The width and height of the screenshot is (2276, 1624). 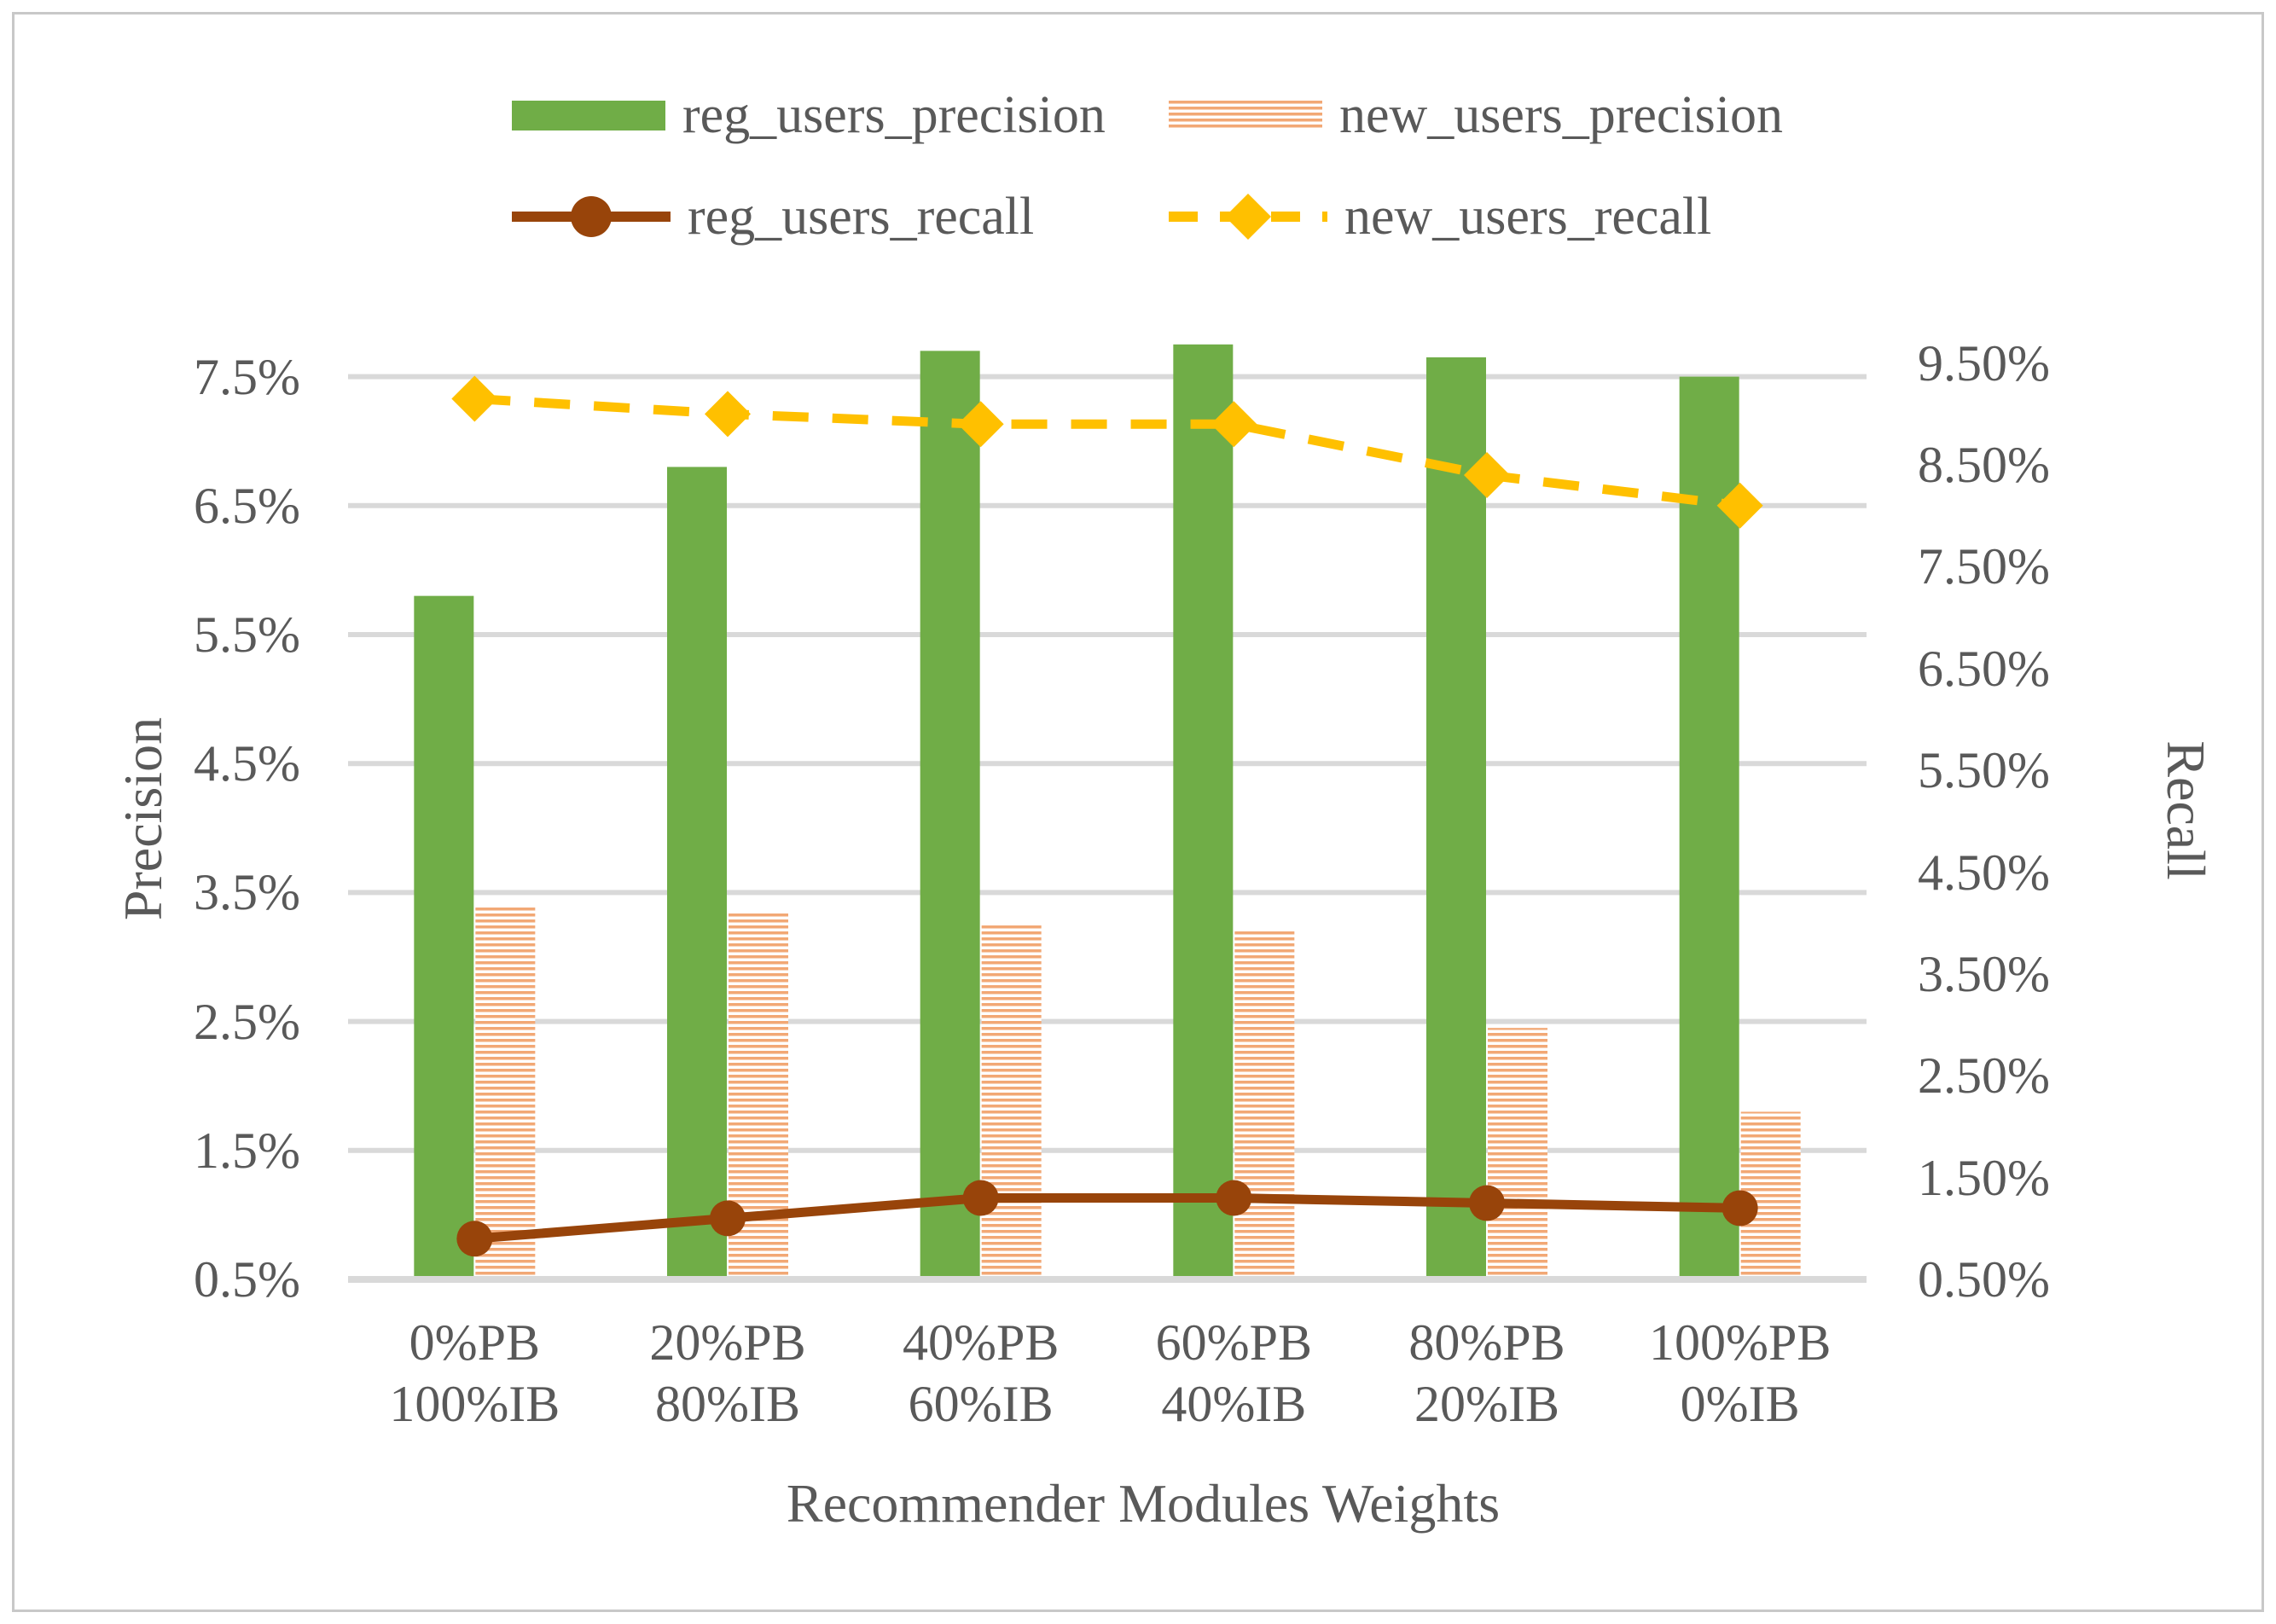 I want to click on x-category-label: 60%PB 40%IB, so click(x=1234, y=1373).